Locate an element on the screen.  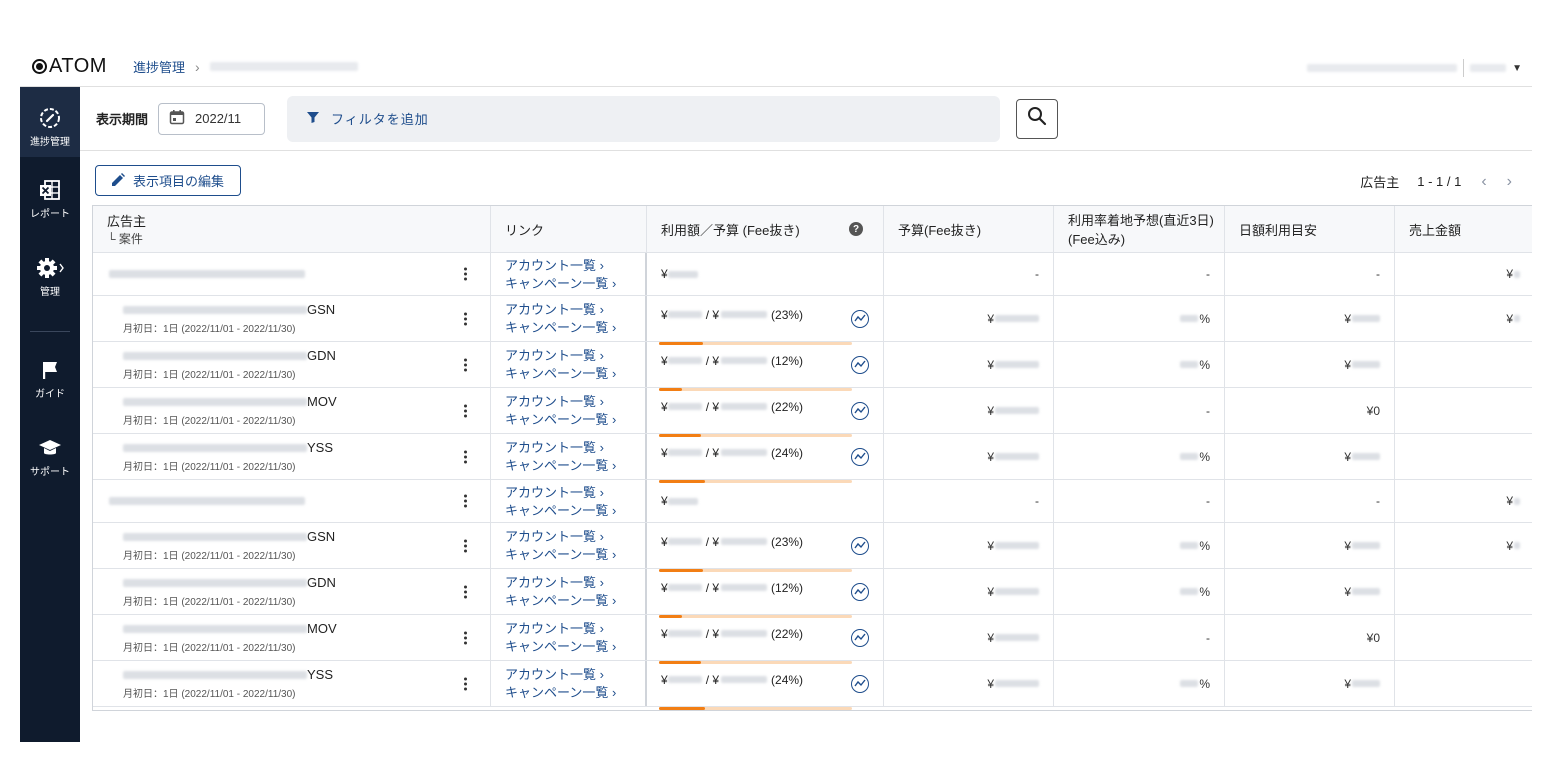
breadcrumb-advertiser-redacted is located at coordinates (283, 66).